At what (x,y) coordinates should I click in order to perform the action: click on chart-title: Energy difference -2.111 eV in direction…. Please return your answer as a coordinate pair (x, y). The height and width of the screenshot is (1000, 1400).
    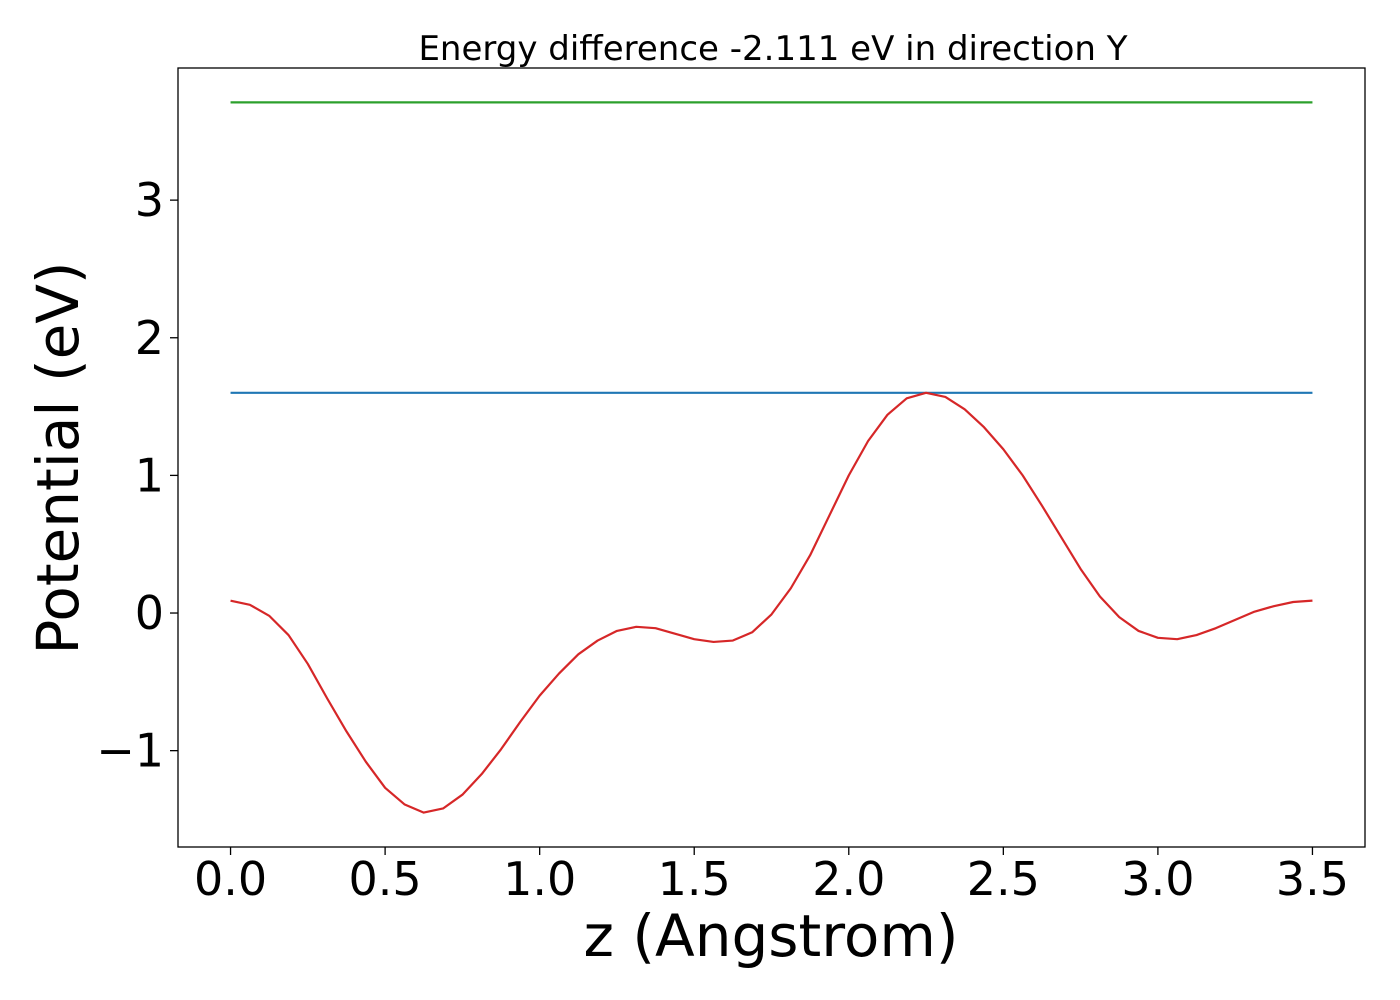
    Looking at the image, I should click on (772, 49).